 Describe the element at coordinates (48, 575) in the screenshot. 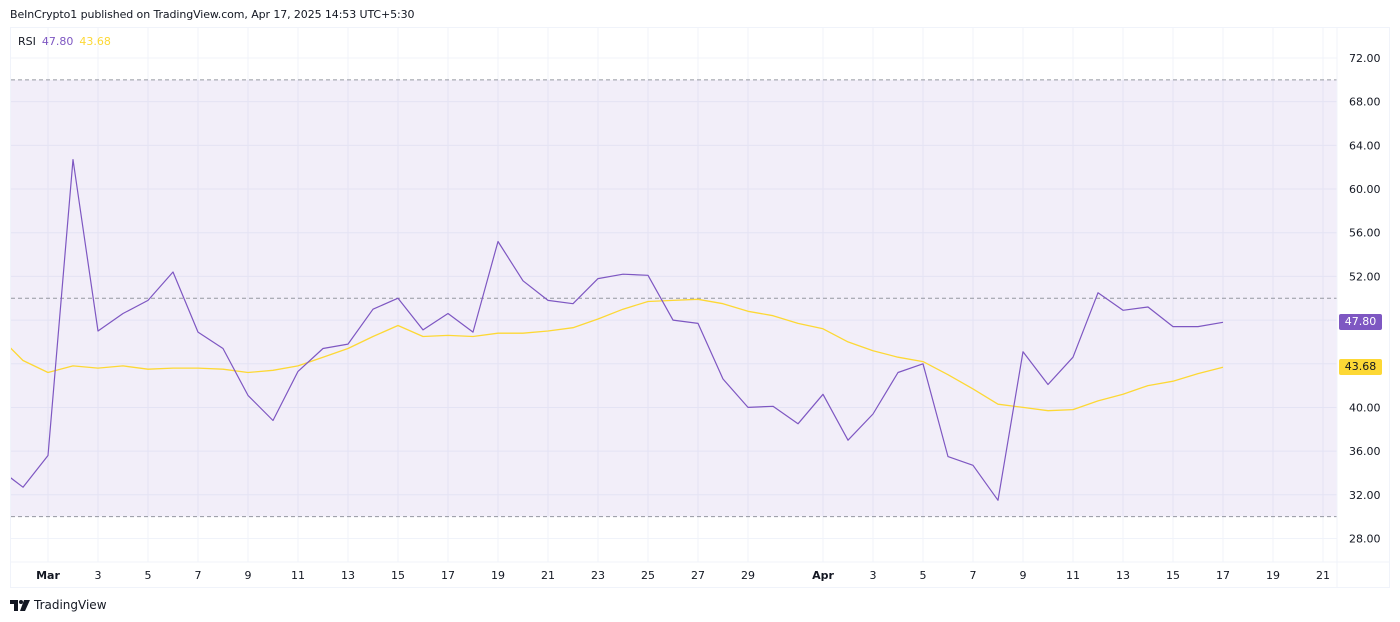

I see `time-axis-label: Mar` at that location.